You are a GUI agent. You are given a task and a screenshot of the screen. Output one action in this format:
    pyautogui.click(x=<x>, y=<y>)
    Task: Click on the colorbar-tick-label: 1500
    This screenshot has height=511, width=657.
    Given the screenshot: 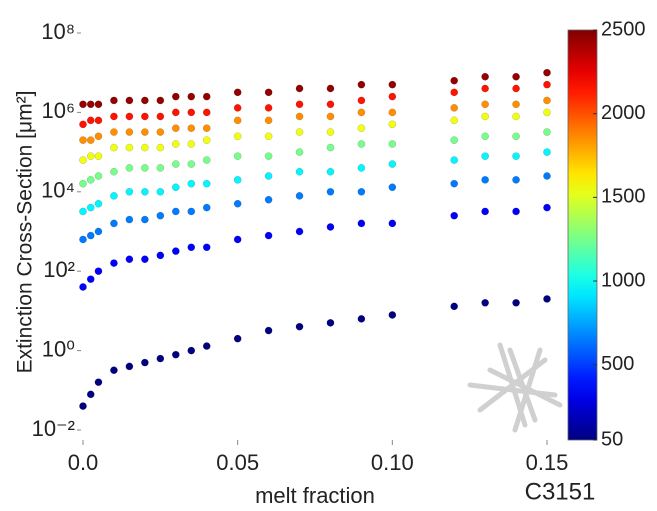 What is the action you would take?
    pyautogui.click(x=623, y=197)
    